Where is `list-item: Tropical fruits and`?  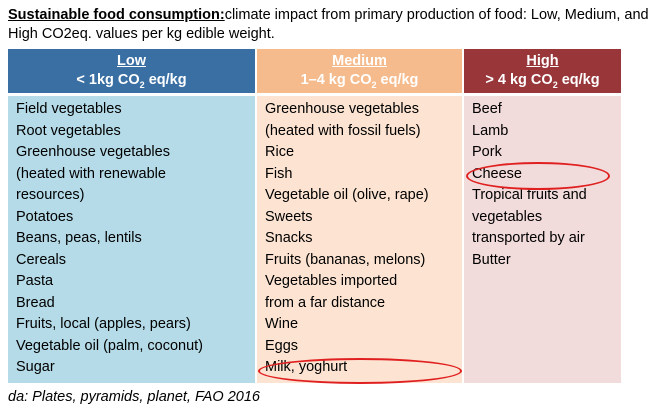
list-item: Tropical fruits and is located at coordinates (529, 195).